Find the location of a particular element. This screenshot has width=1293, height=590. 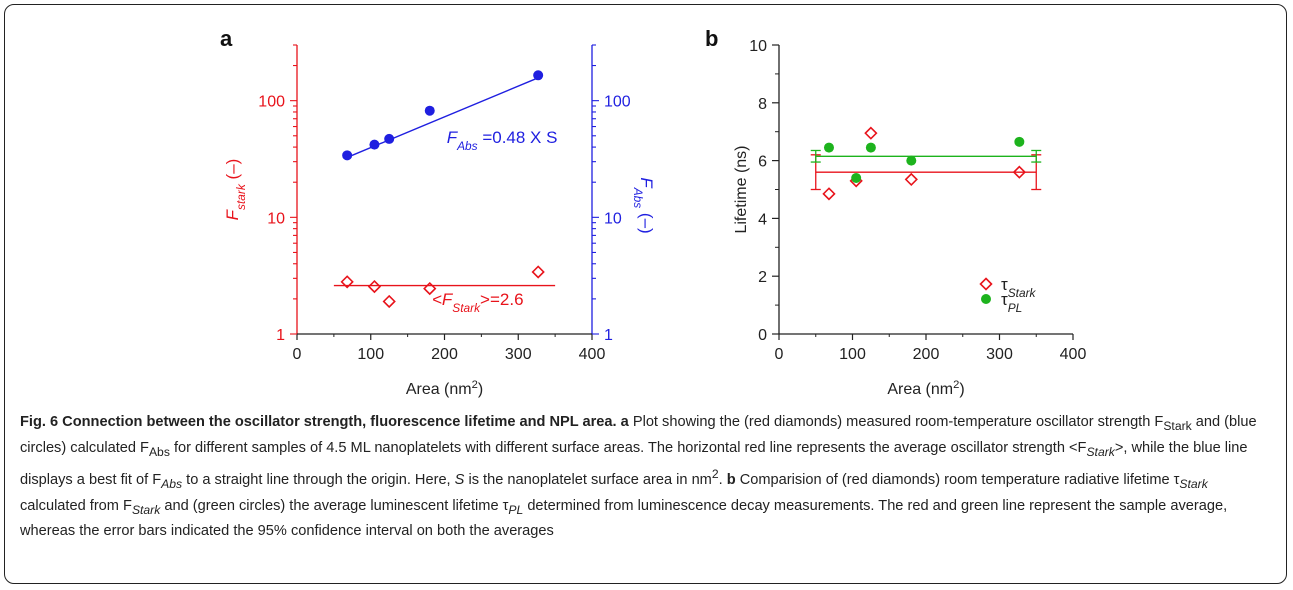

panel-b-label: b is located at coordinates (711, 38).